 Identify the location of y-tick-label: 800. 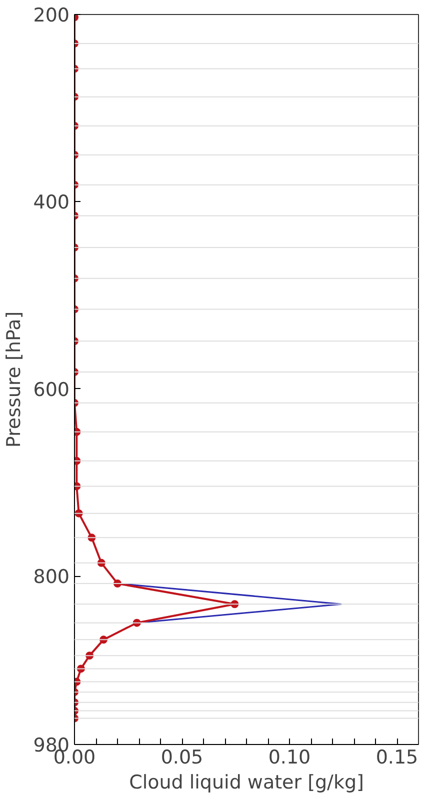
(51, 577).